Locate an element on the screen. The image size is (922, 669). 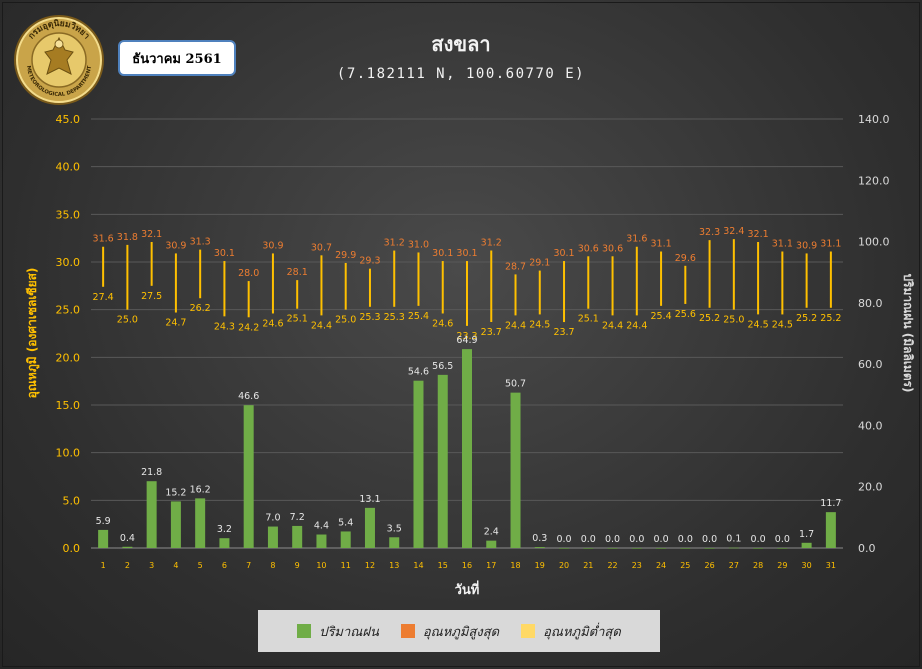
y-left-tick-label: 15.0 is located at coordinates (68, 405).